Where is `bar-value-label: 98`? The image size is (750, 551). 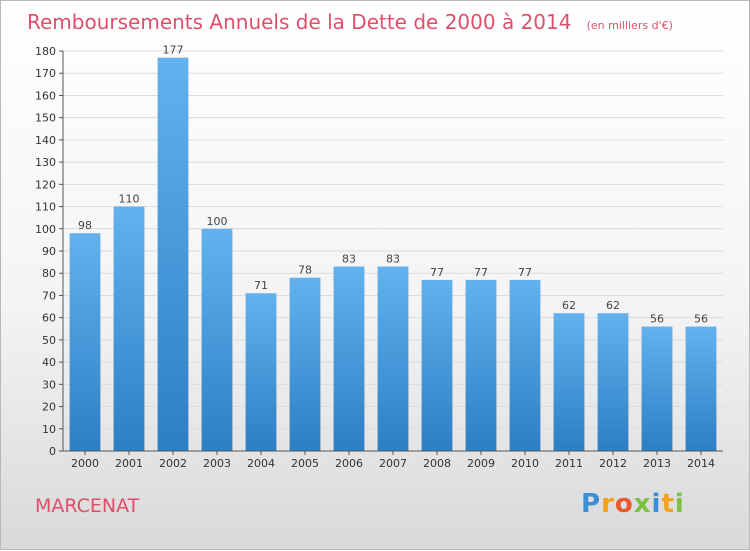
bar-value-label: 98 is located at coordinates (85, 225).